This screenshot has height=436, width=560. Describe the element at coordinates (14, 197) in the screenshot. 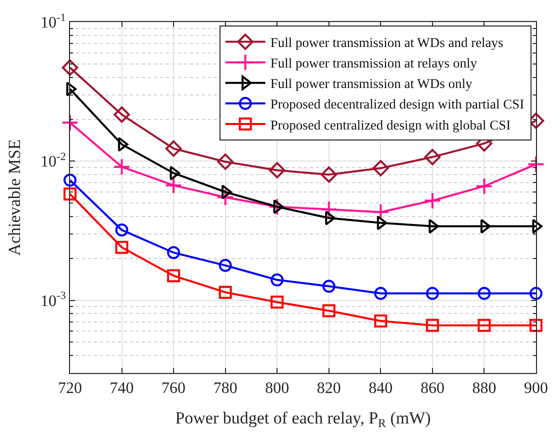

I see `y-axis-title: Achievable MSE` at that location.